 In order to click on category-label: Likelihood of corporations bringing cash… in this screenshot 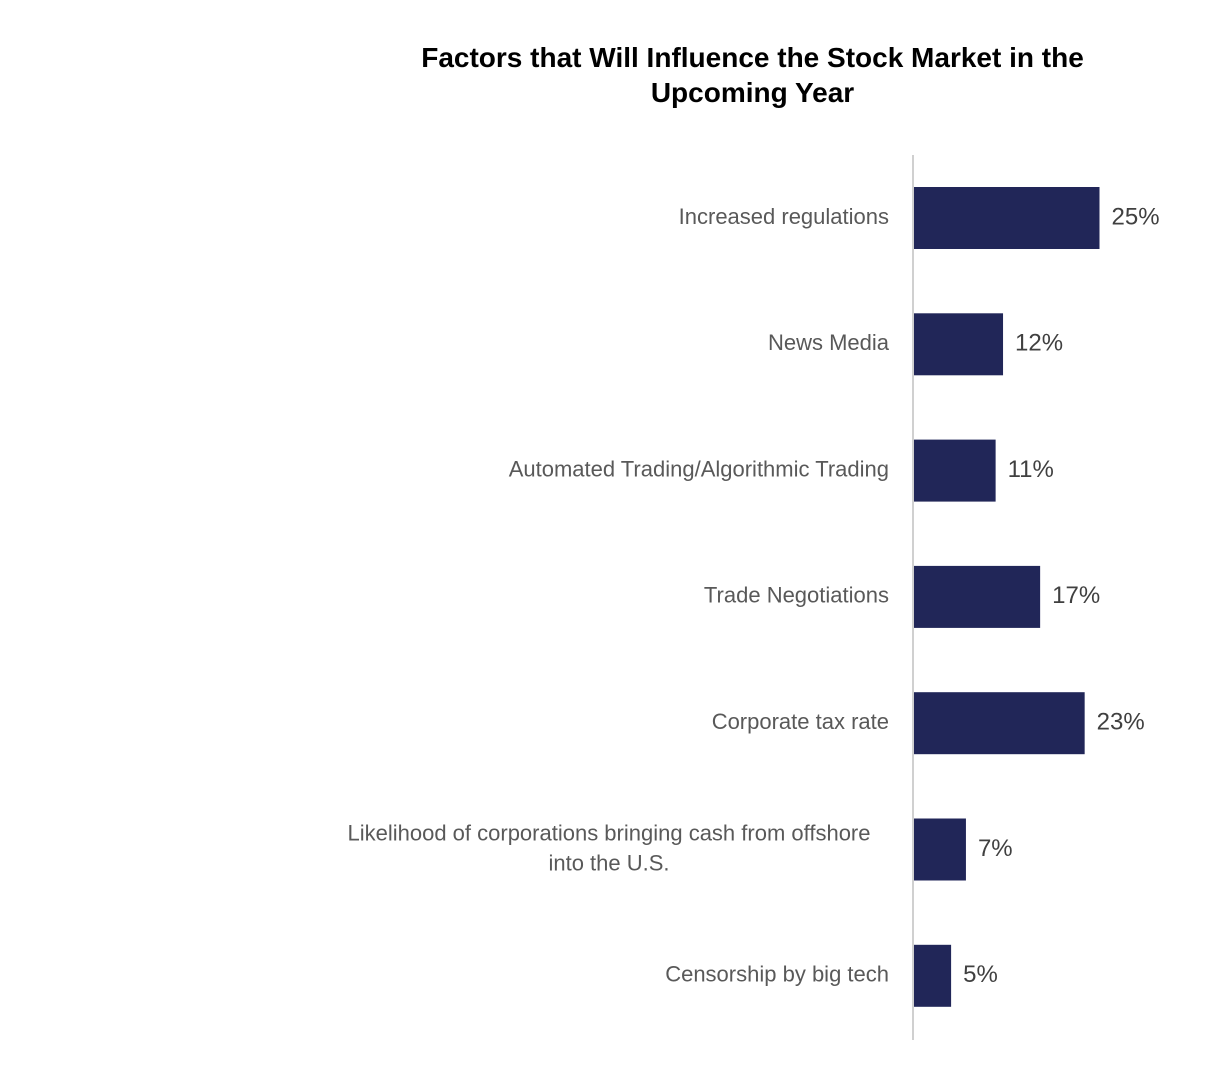, I will do `click(608, 847)`.